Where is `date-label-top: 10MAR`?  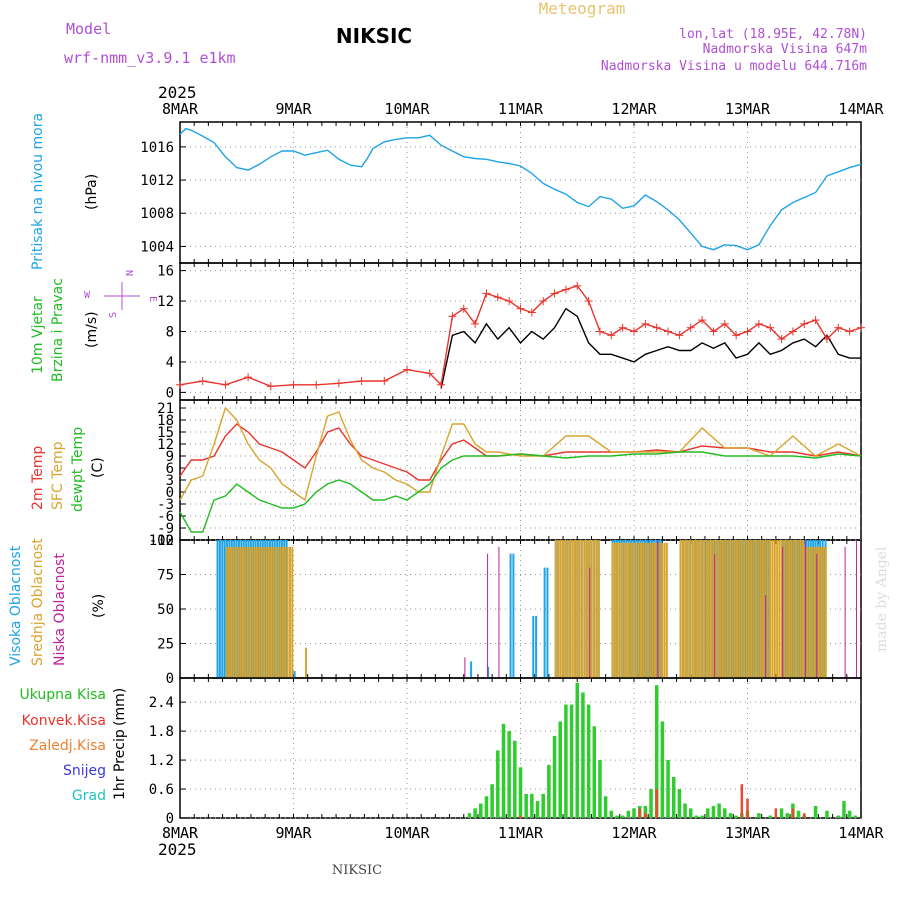 date-label-top: 10MAR is located at coordinates (407, 109).